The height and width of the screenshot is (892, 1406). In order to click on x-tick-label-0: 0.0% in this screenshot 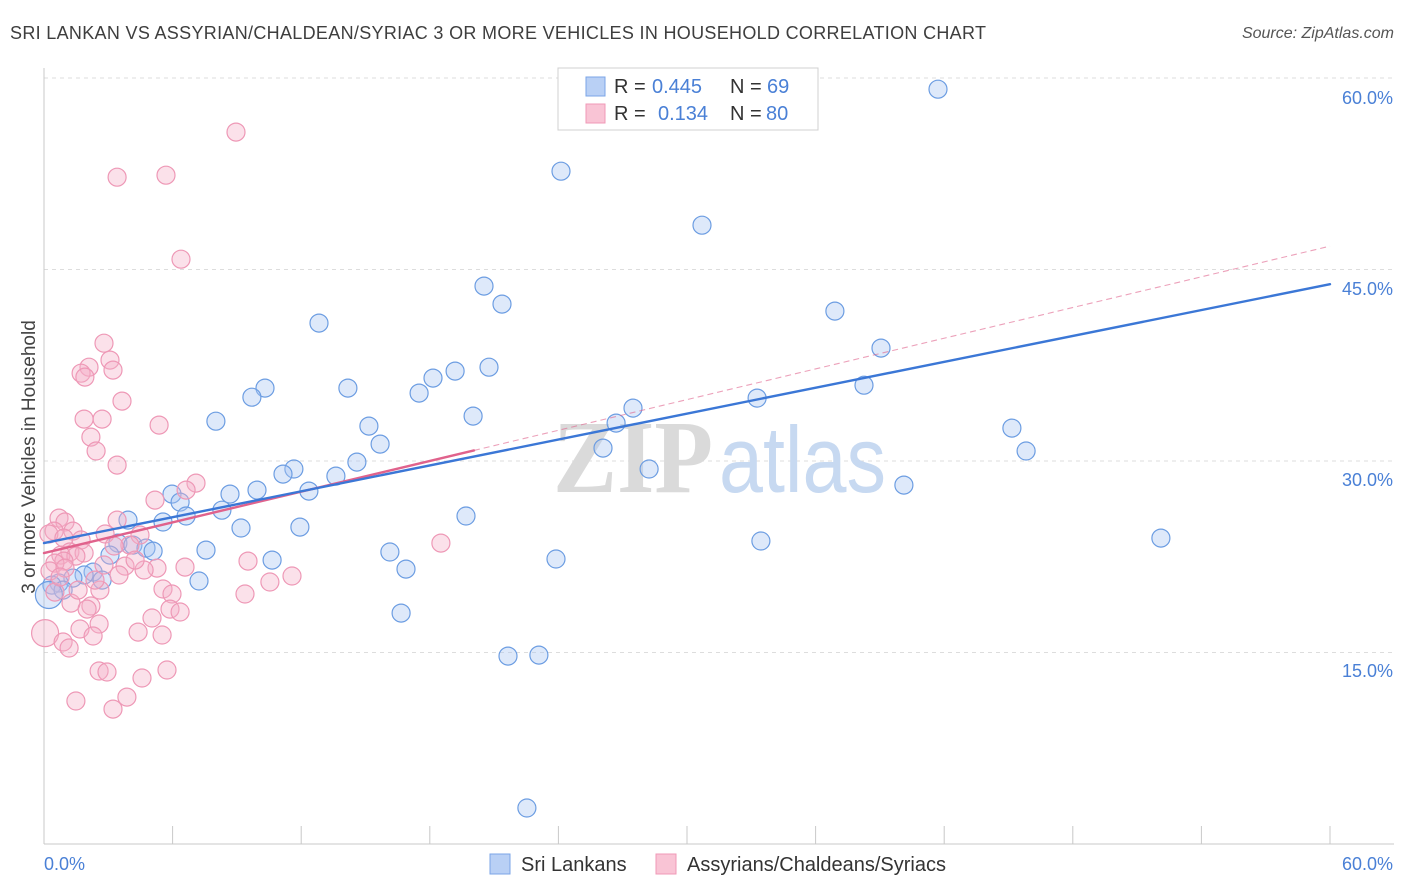, I will do `click(64, 864)`.